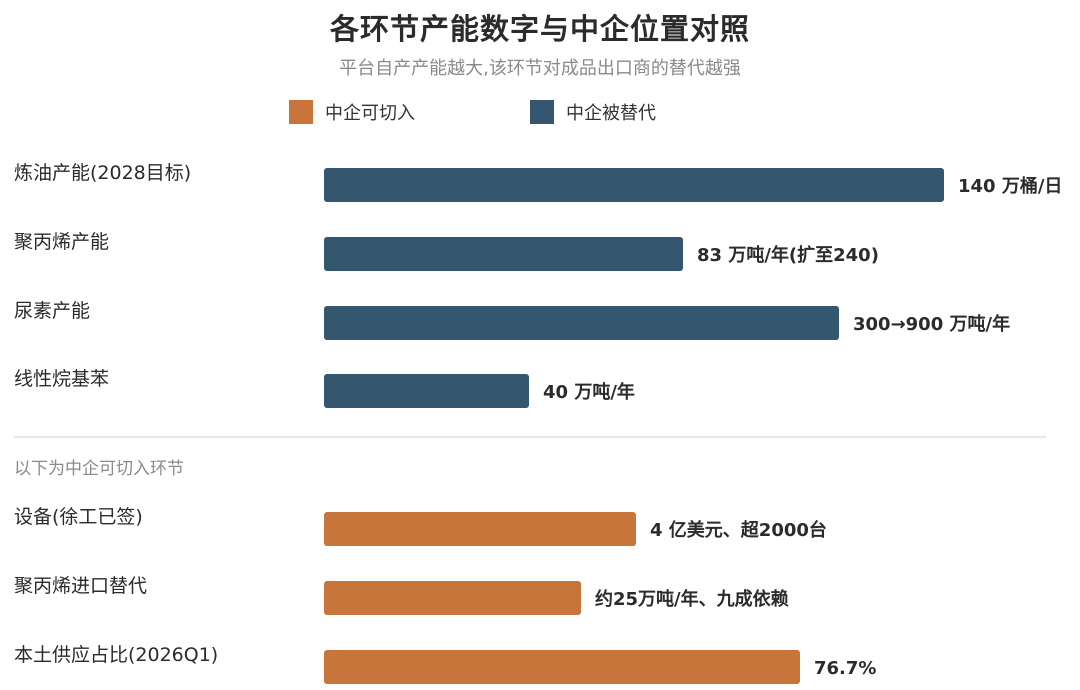 This screenshot has width=1080, height=690. I want to click on category-label: 设备(徐工已签), so click(78, 517).